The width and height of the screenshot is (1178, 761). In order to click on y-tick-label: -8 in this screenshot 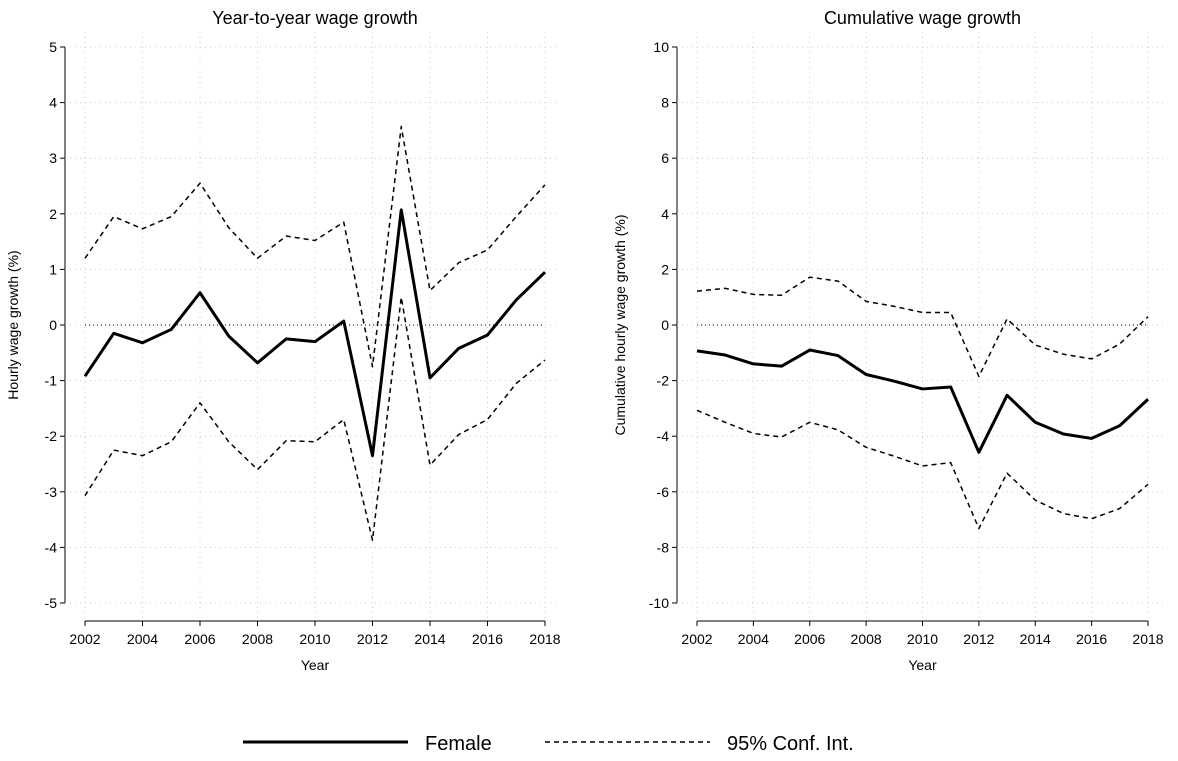, I will do `click(663, 547)`.